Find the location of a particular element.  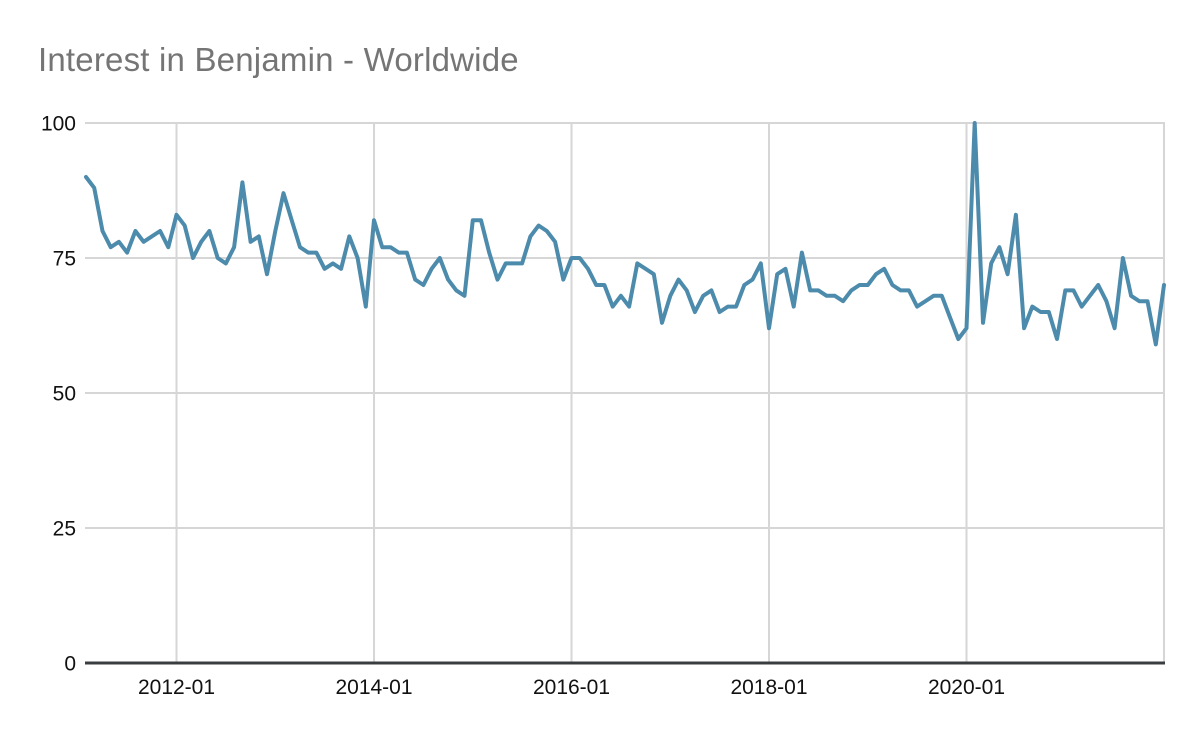

x-axis-labels: 2012-01 2014-01 2016-01 2018-01 2020-01 is located at coordinates (571, 687).